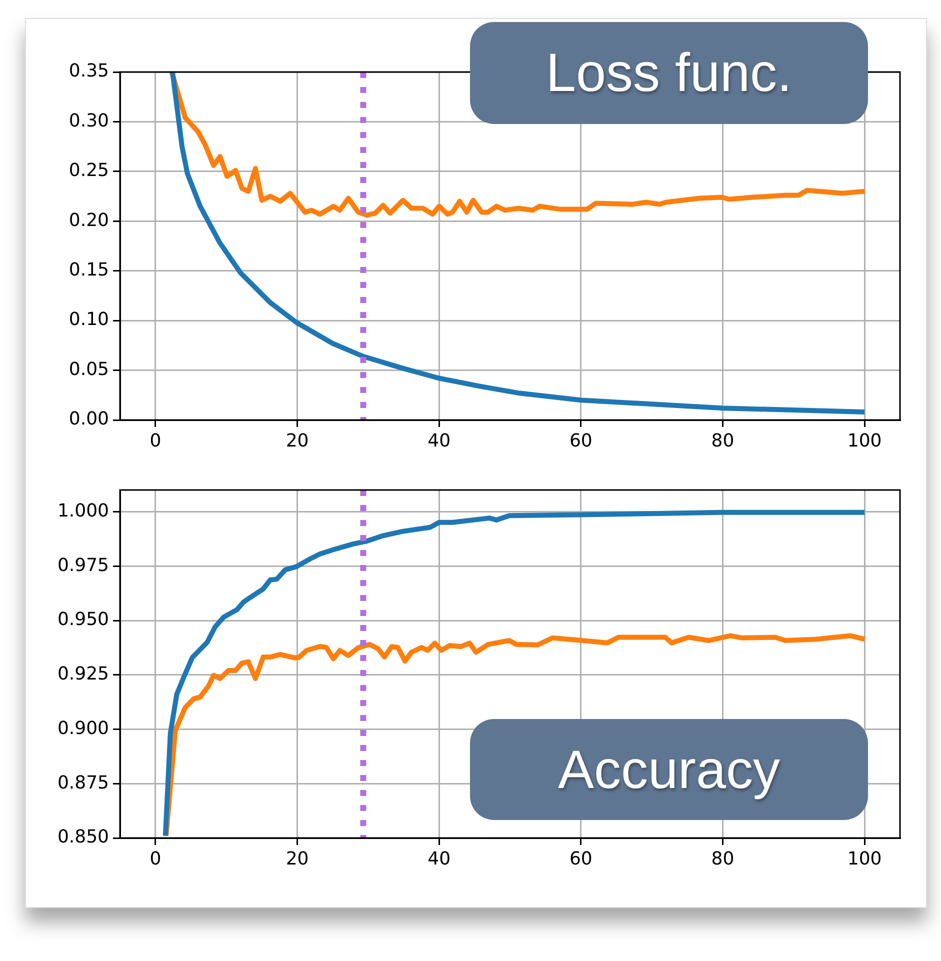 The image size is (941, 961). I want to click on y-tick-label: 0.30, so click(88, 121).